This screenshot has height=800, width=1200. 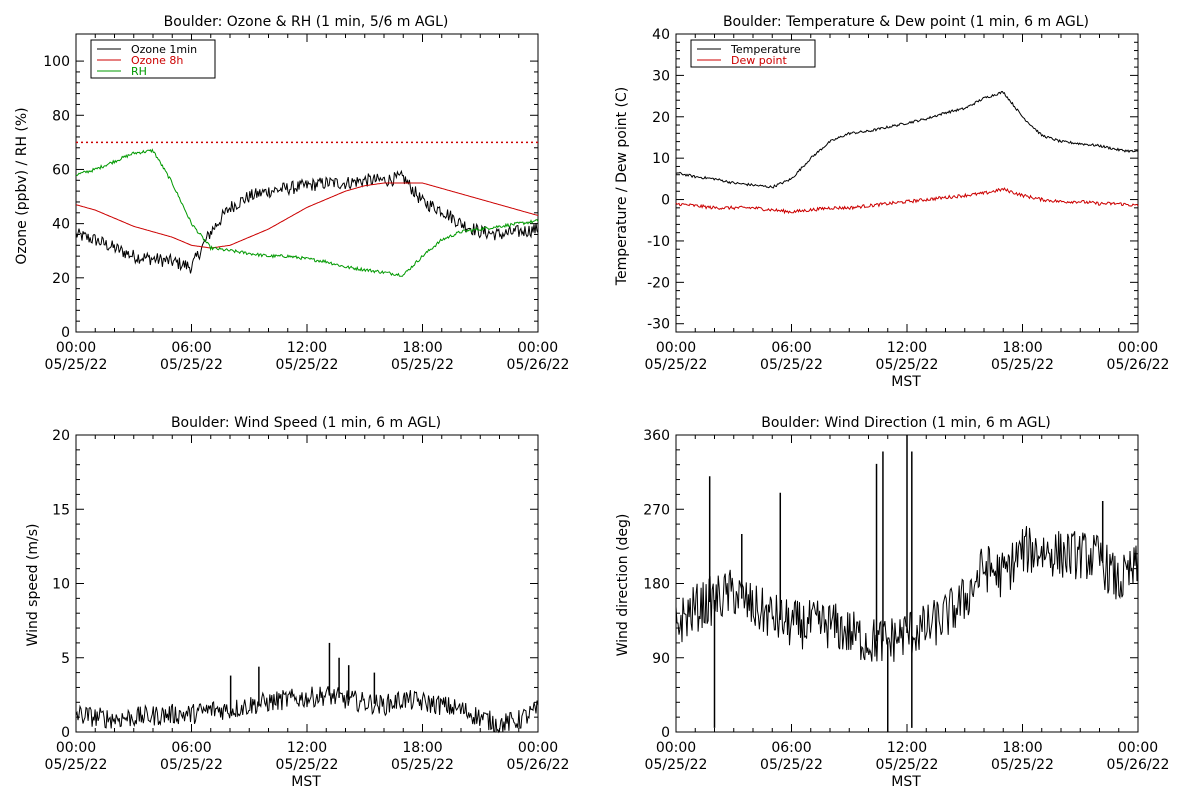 What do you see at coordinates (306, 423) in the screenshot?
I see `chart-title: Boulder: Wind Speed (1 min, 6 m AGL)` at bounding box center [306, 423].